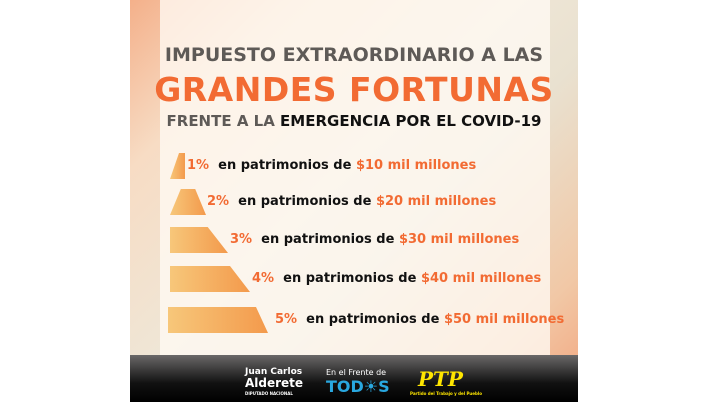 The image size is (709, 402). Describe the element at coordinates (440, 379) in the screenshot. I see `ptp-logo: PTP` at that location.